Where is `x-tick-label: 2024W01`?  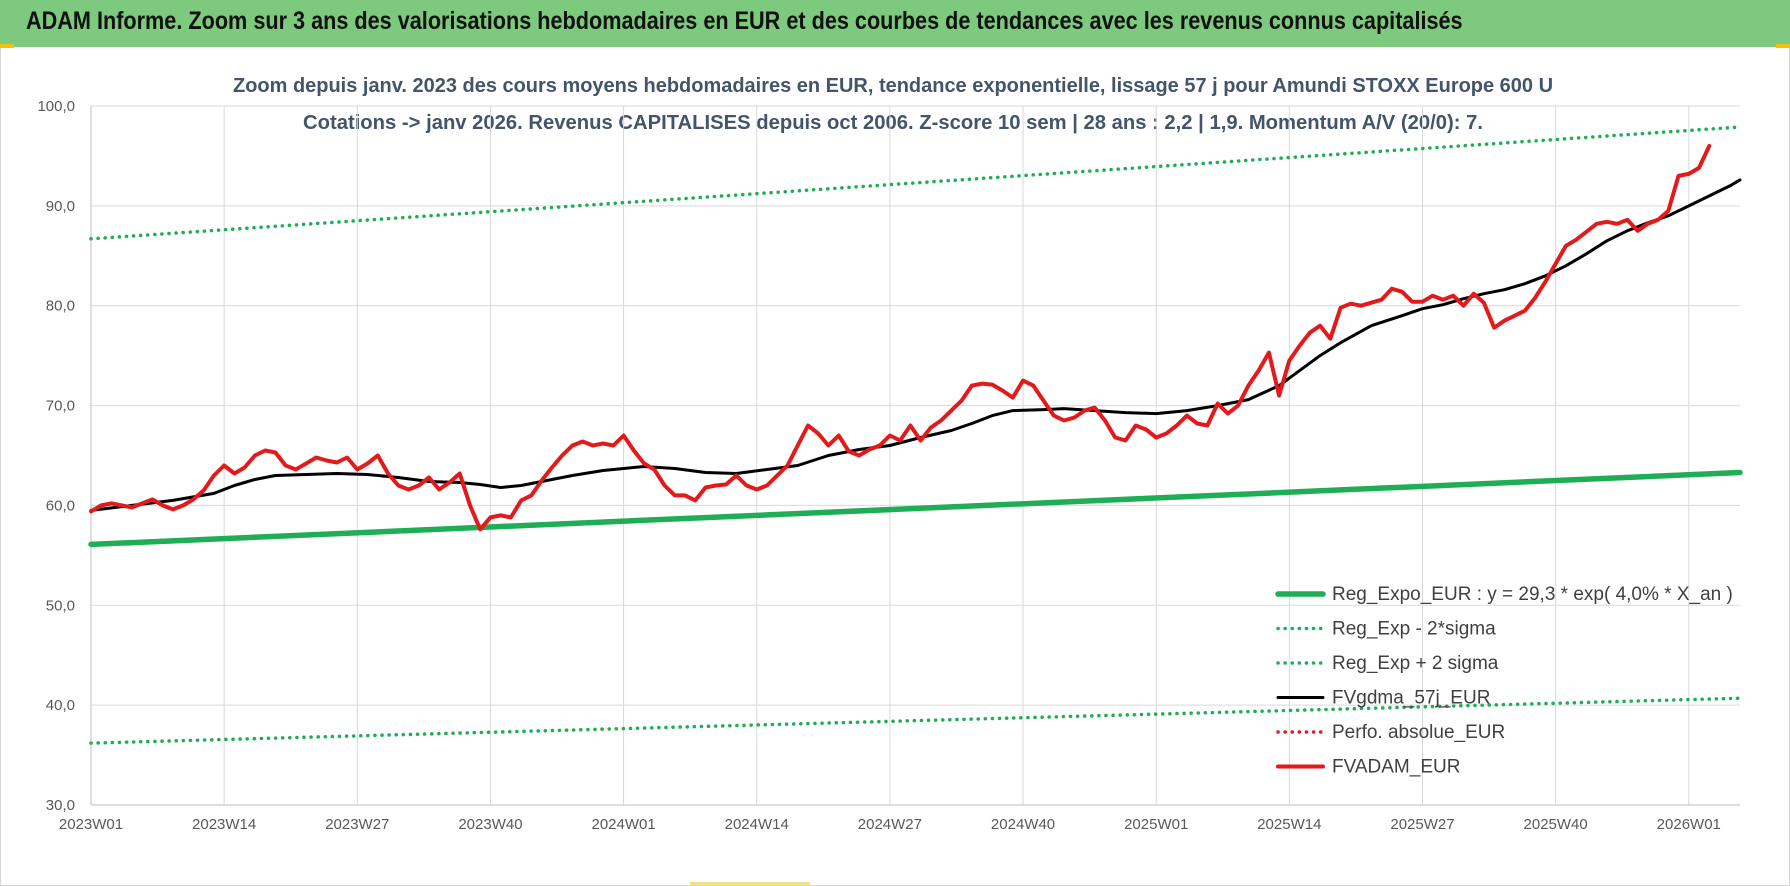
x-tick-label: 2024W01 is located at coordinates (623, 824).